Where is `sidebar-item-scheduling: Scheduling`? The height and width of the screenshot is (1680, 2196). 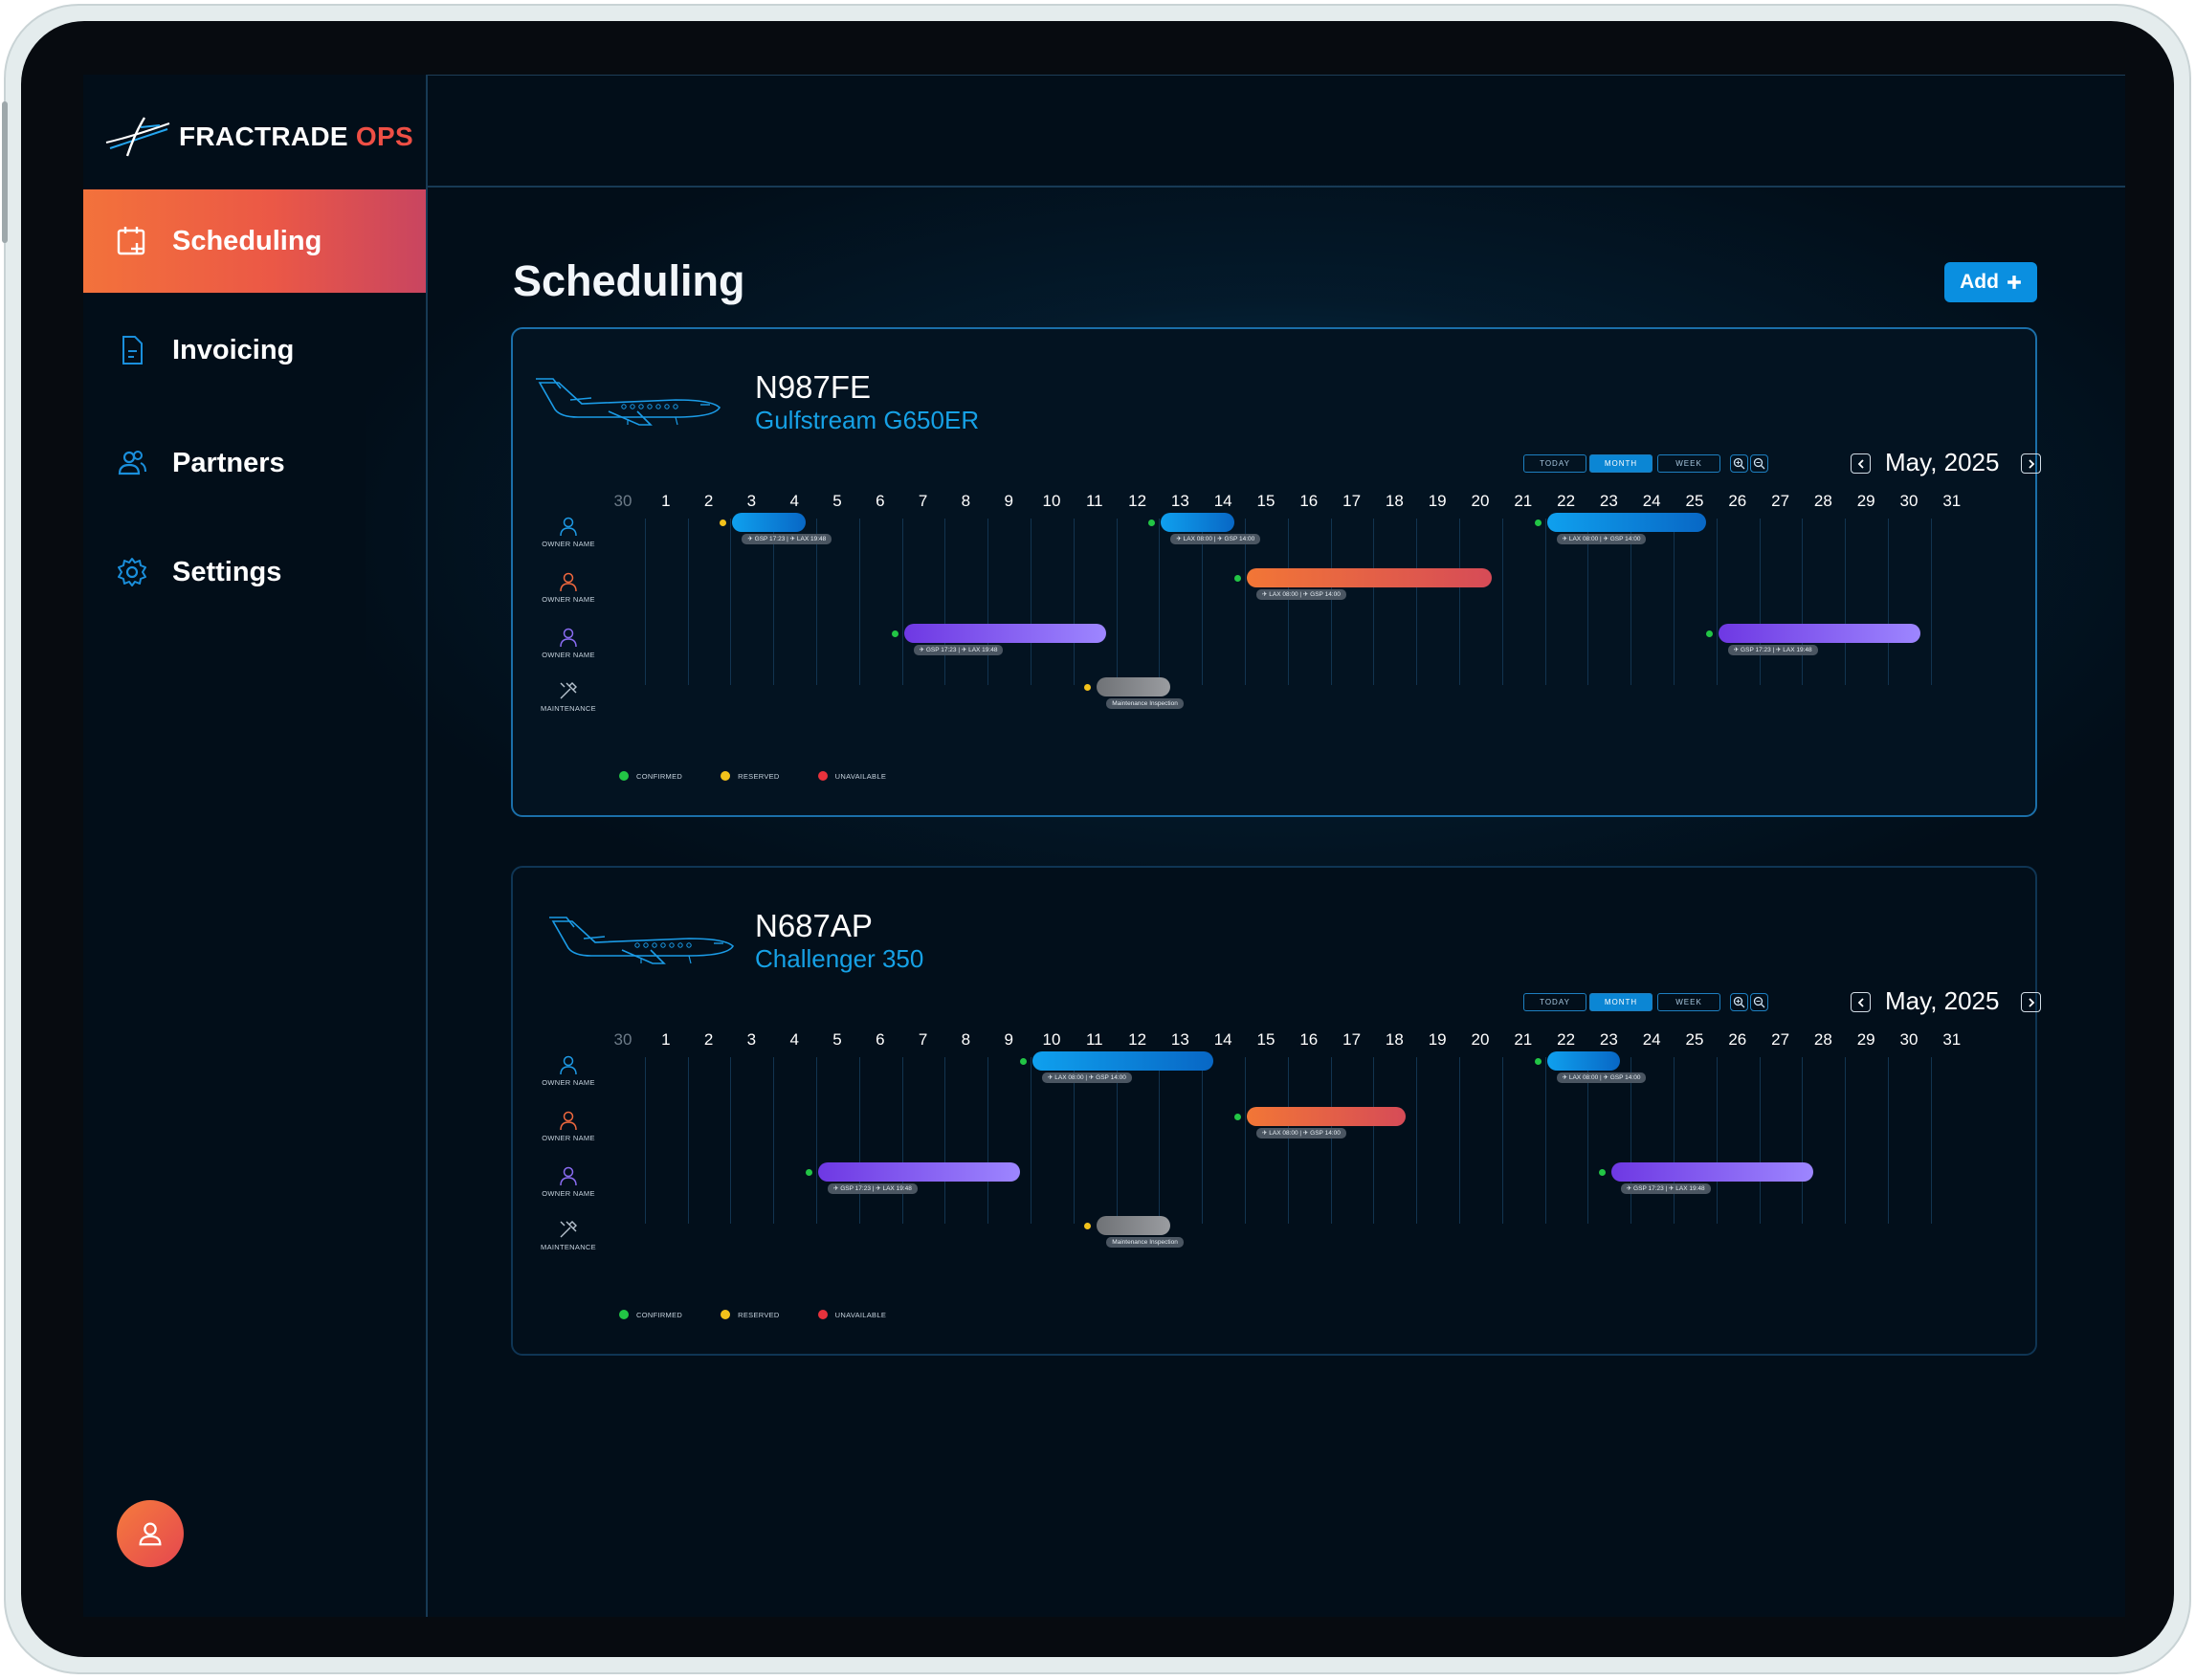 sidebar-item-scheduling: Scheduling is located at coordinates (255, 241).